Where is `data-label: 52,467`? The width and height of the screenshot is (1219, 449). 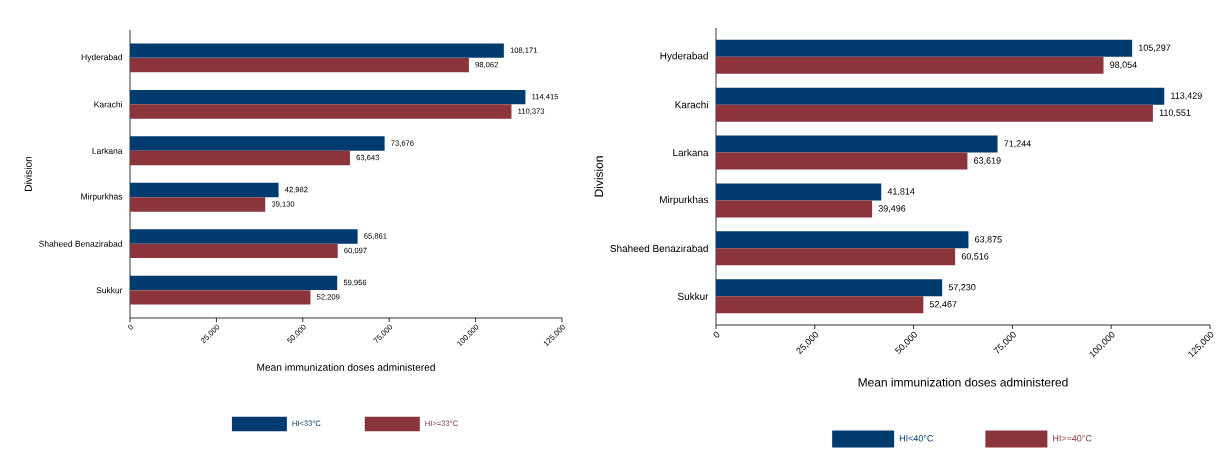
data-label: 52,467 is located at coordinates (943, 304).